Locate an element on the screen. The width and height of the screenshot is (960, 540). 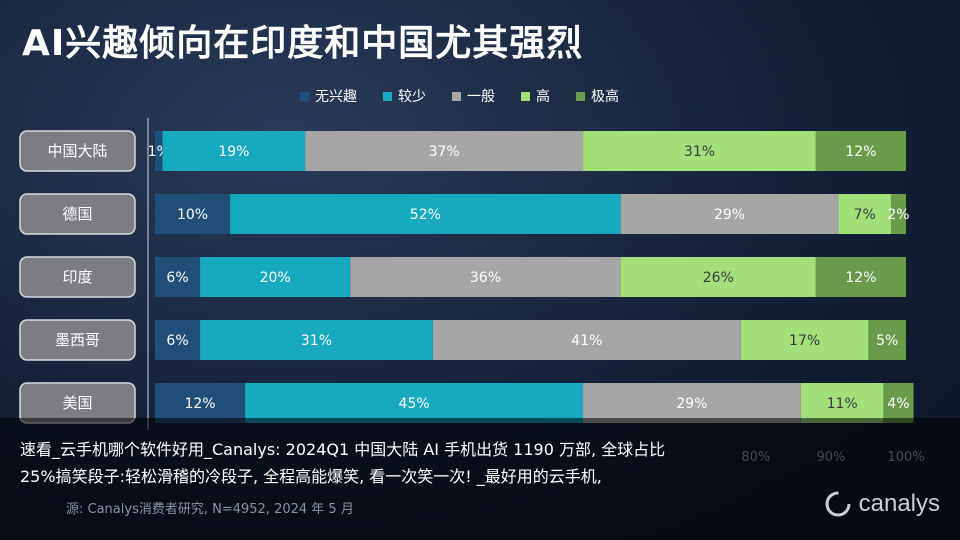
legend-item: 高 is located at coordinates (535, 96).